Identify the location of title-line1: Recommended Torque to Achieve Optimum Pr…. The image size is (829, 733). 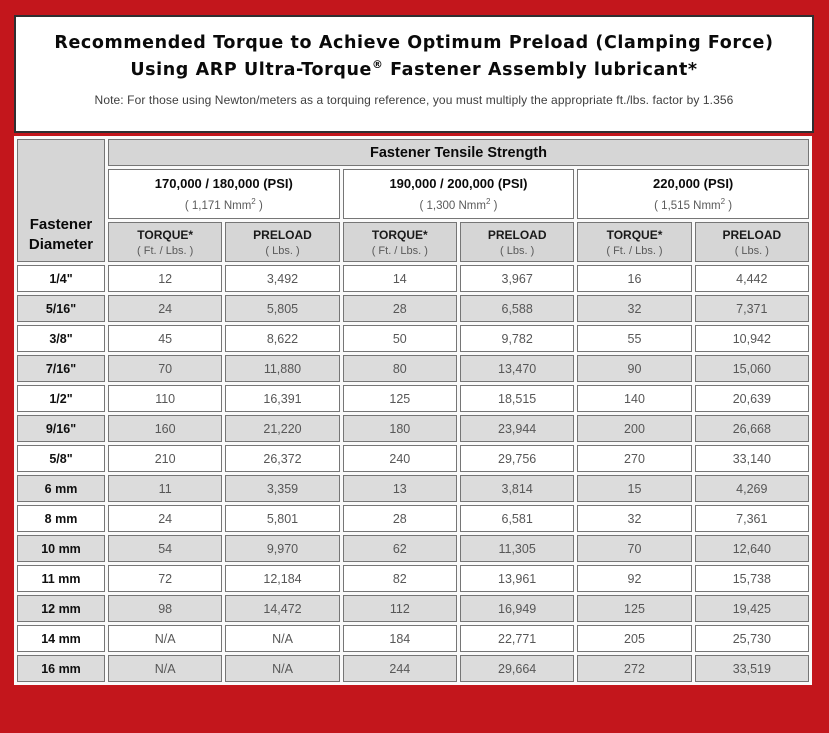
(414, 43).